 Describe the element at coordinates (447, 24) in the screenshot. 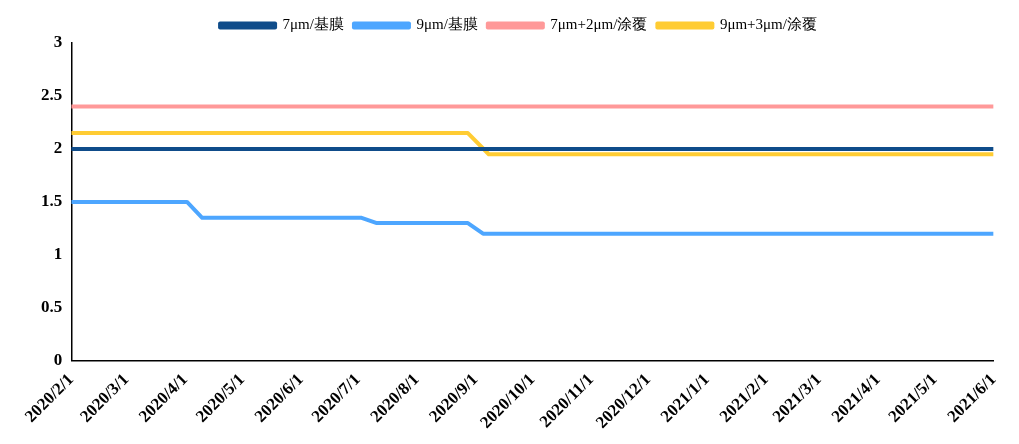

I see `legend-label: 9μm/基膜` at that location.